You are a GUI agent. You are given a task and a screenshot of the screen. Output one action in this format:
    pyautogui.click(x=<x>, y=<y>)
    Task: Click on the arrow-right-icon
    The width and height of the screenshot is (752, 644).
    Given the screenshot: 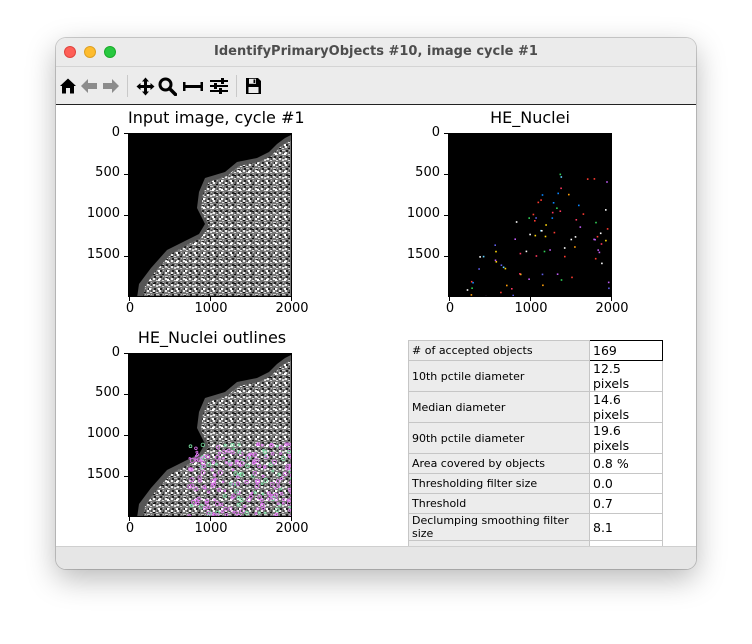 What is the action you would take?
    pyautogui.click(x=111, y=86)
    